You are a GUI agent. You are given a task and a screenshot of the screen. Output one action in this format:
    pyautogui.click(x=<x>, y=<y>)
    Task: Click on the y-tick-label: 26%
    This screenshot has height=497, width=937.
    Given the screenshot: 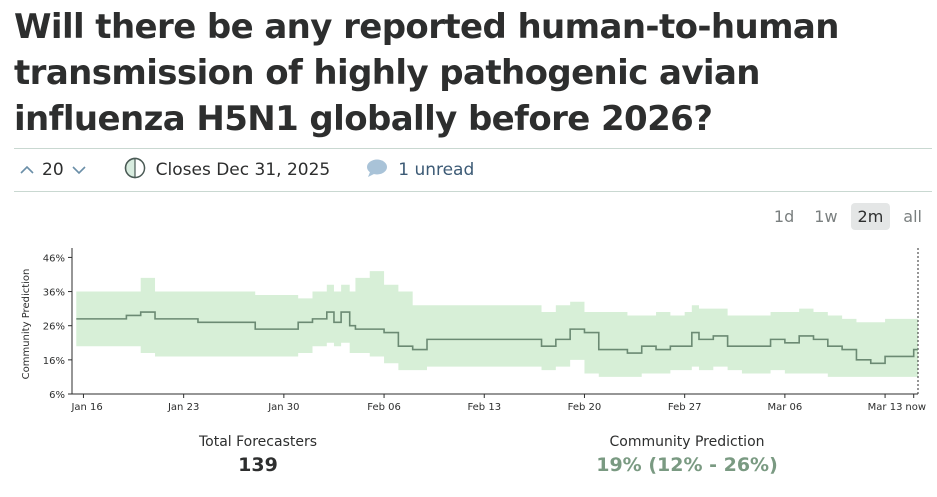 What is the action you would take?
    pyautogui.click(x=54, y=327)
    